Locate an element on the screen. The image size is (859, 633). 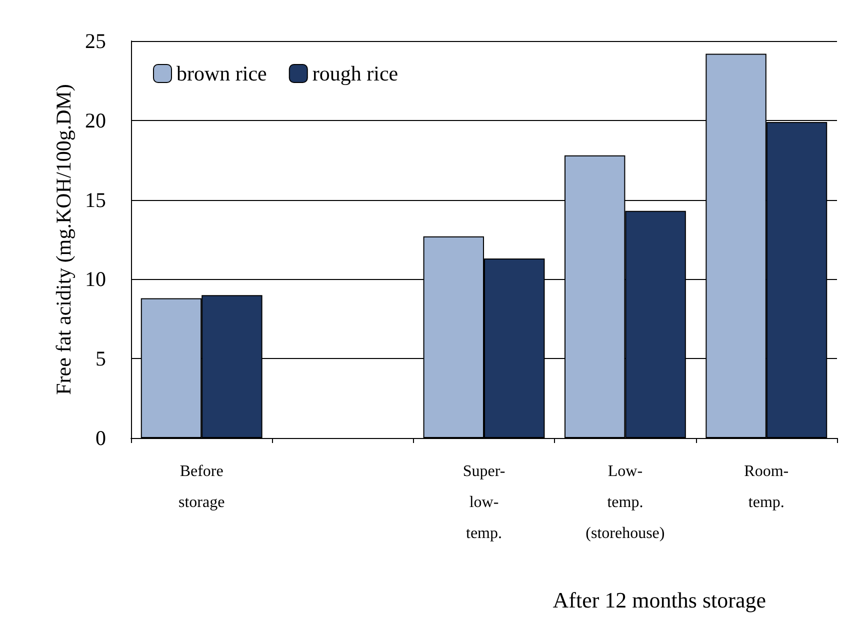
y-tick-label: 25 is located at coordinates (95, 41).